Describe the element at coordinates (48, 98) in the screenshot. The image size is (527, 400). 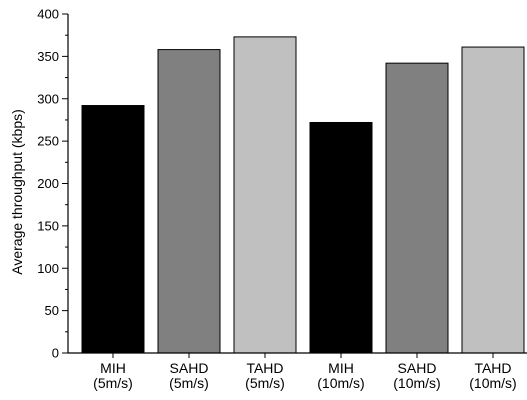
I see `y-tick-label: 300` at that location.